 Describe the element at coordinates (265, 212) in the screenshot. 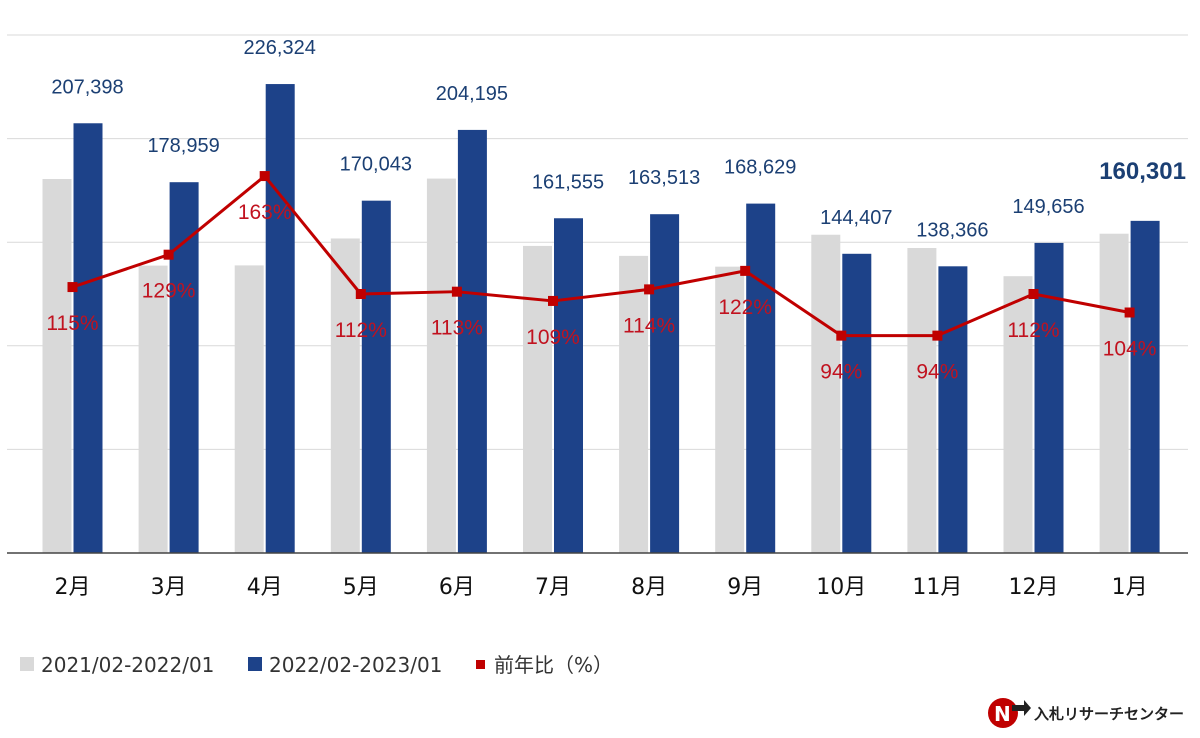

I see `percent-label-3: 163%` at that location.